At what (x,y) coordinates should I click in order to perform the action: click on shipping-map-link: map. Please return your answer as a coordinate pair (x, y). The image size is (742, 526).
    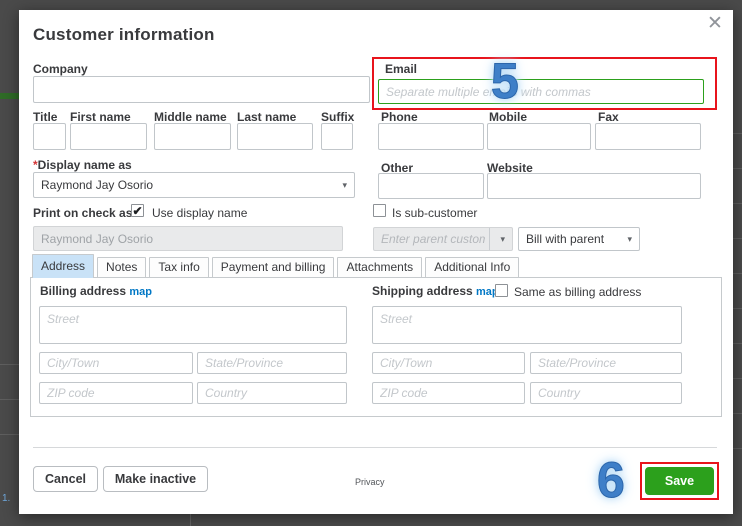
    Looking at the image, I should click on (487, 292).